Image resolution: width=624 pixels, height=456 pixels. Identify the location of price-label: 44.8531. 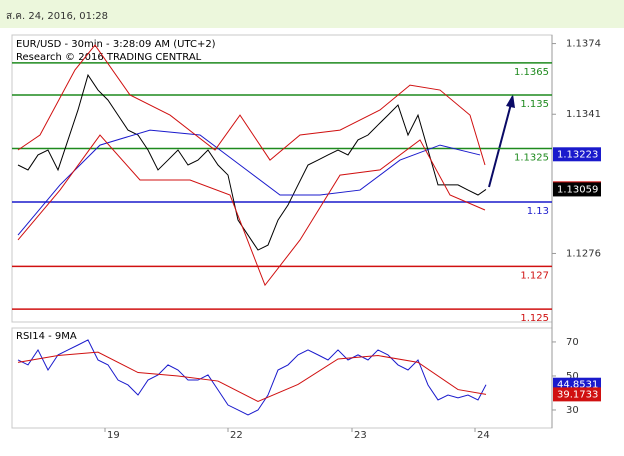
(577, 385).